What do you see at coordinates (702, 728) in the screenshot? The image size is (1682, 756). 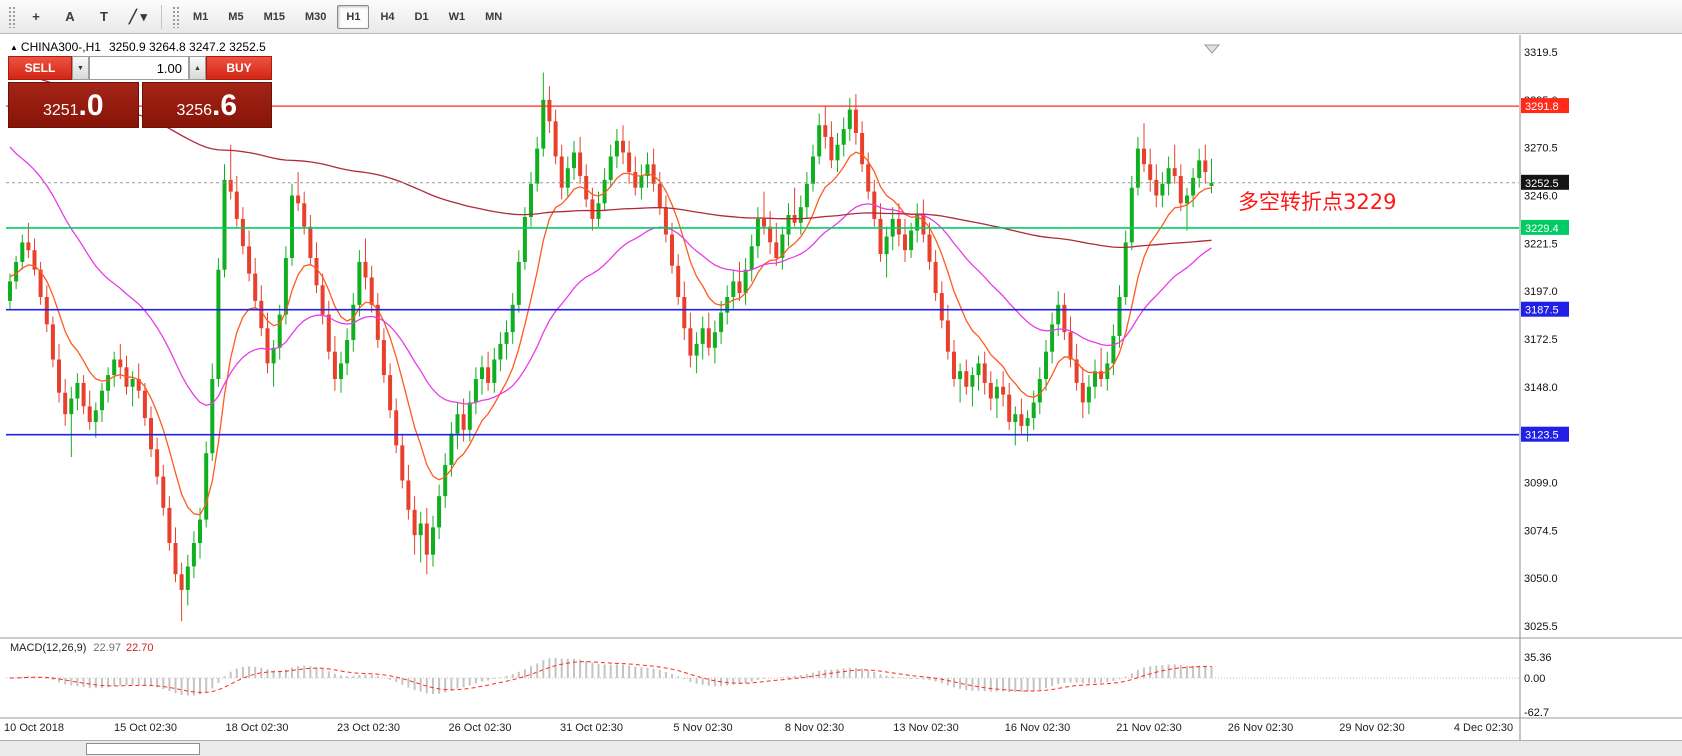 I see `date-label: 5 Nov 02:30` at bounding box center [702, 728].